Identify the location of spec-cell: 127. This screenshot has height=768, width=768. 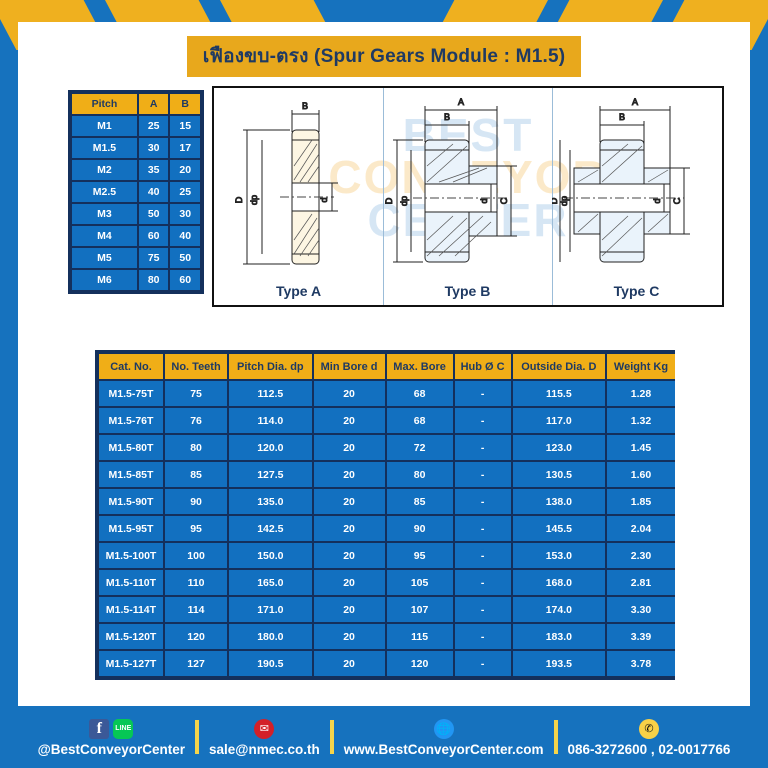
(196, 663).